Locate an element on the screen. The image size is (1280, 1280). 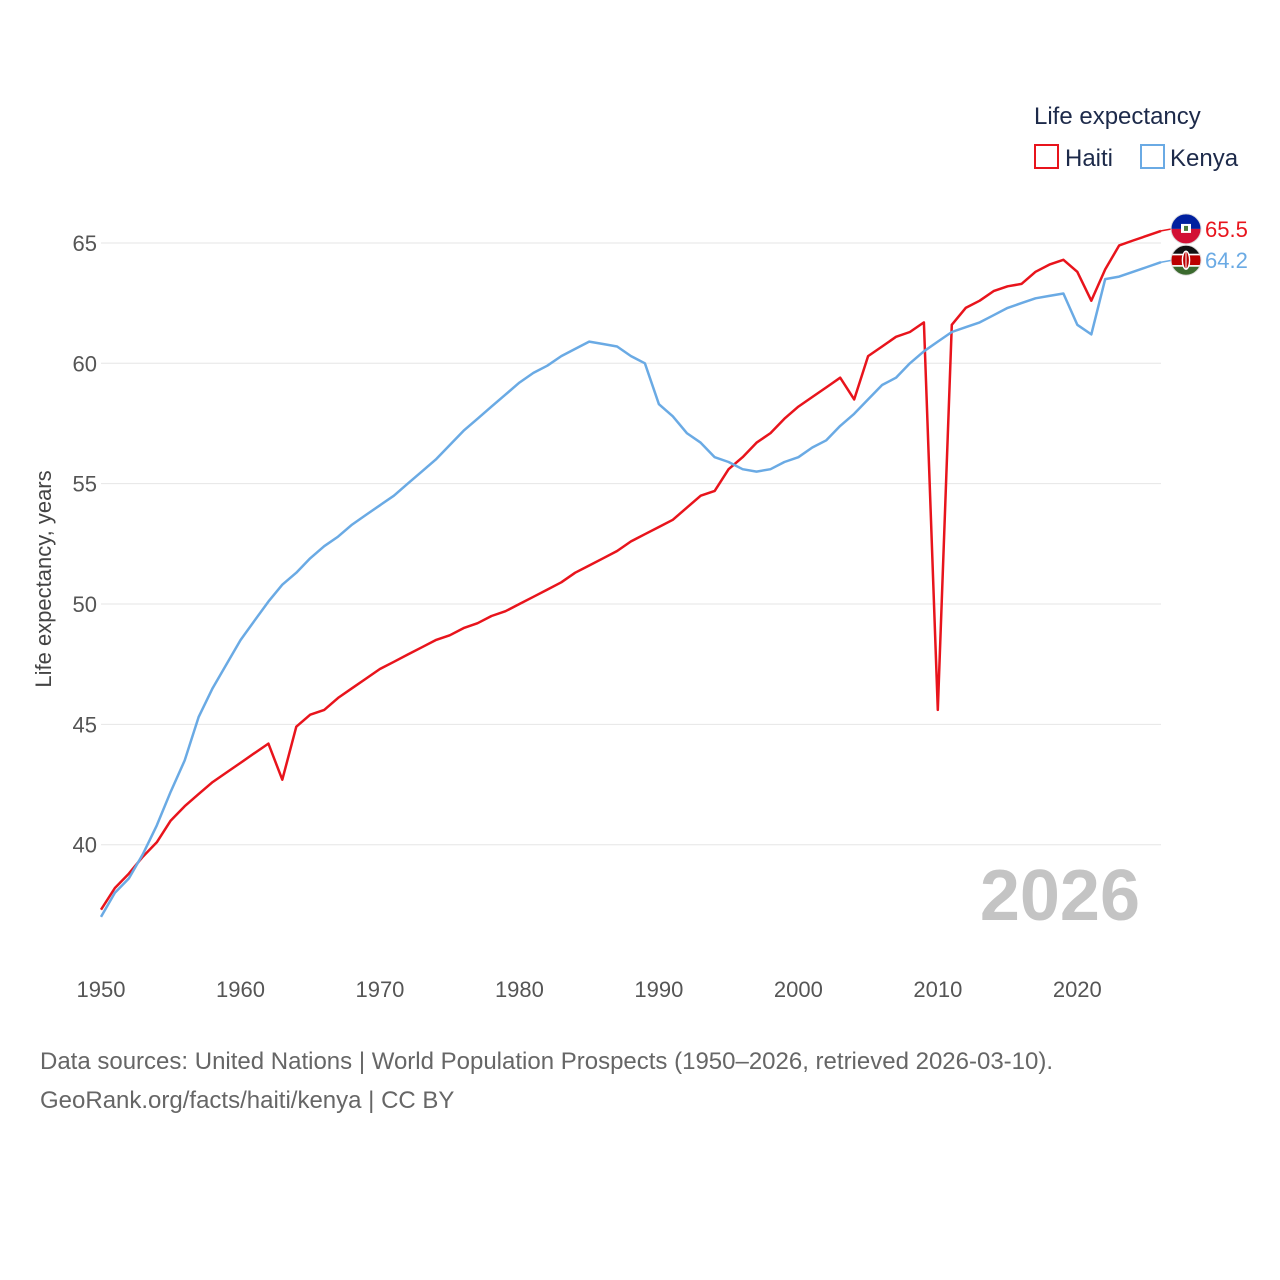
legend-item-kenya: Kenya is located at coordinates (1189, 158).